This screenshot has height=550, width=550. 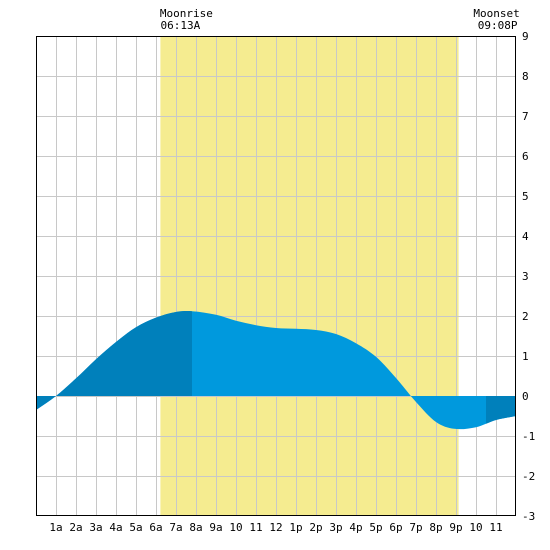 What do you see at coordinates (95, 527) in the screenshot?
I see `x-tick-label: 3a` at bounding box center [95, 527].